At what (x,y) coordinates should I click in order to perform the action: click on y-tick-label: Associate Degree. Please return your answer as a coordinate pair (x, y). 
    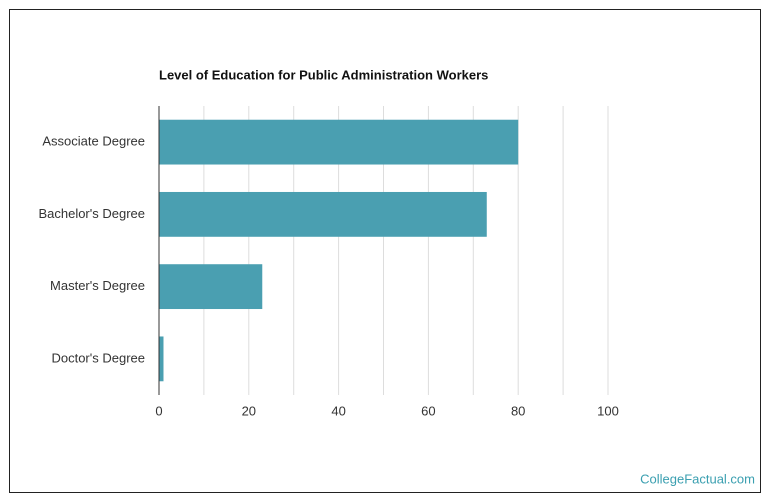
    Looking at the image, I should click on (93, 141).